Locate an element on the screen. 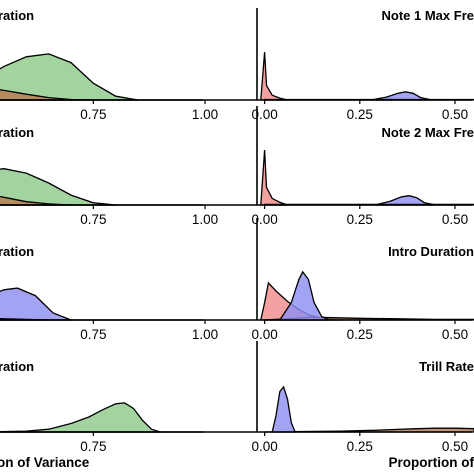 Image resolution: width=474 pixels, height=474 pixels. panel-title: Trill Rate is located at coordinates (446, 366).